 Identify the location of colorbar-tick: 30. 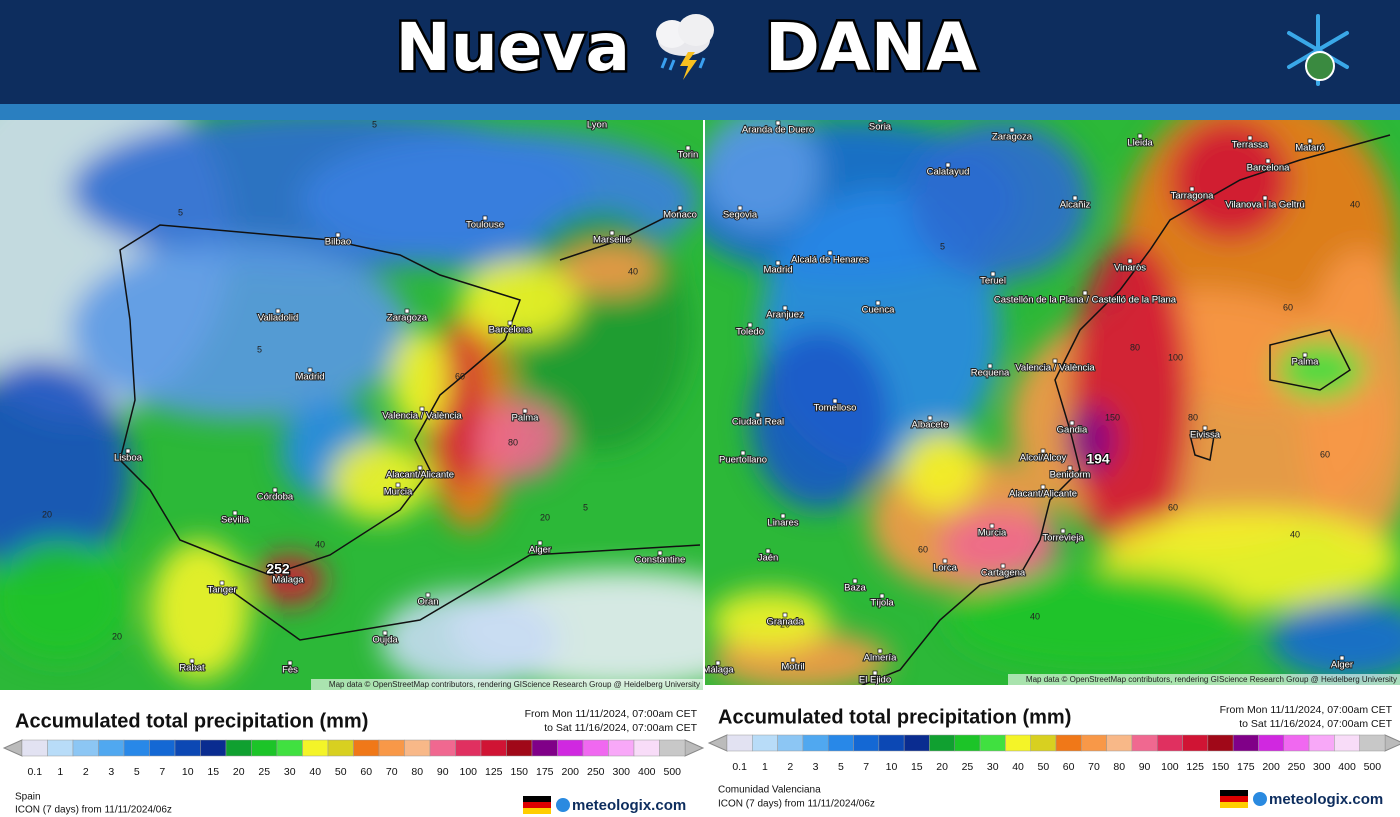
(290, 772).